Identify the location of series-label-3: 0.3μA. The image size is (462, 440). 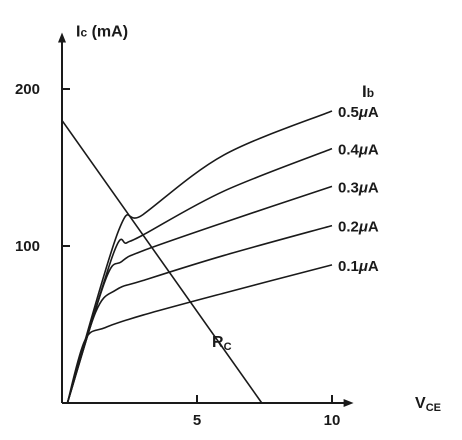
(358, 187).